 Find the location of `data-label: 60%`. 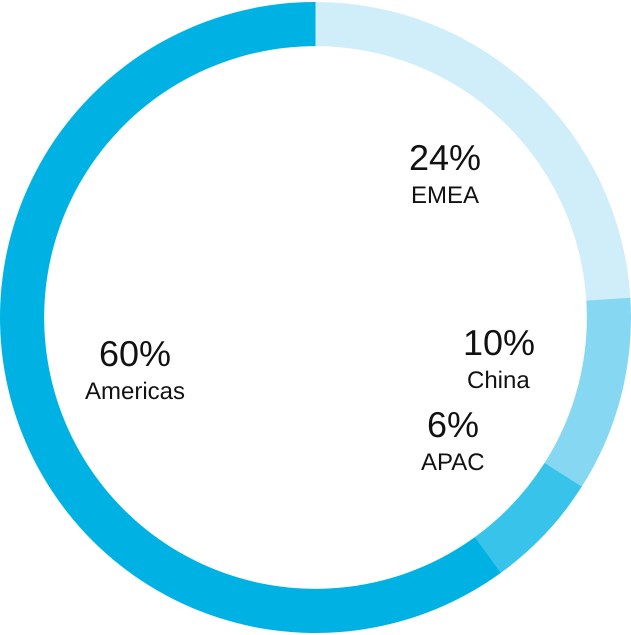

data-label: 60% is located at coordinates (135, 353).